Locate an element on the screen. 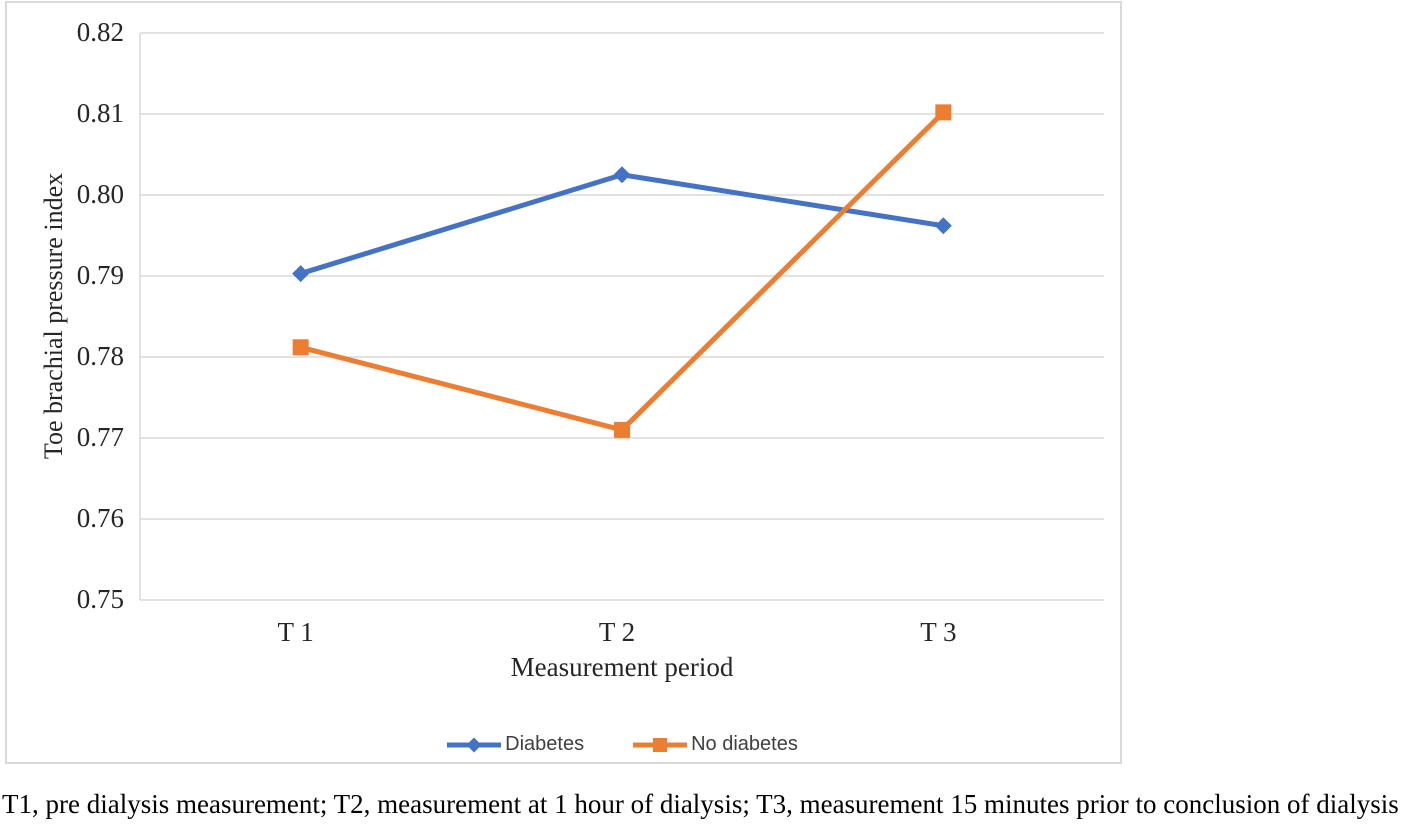  y-tick-label: 0.79 is located at coordinates (100, 275).